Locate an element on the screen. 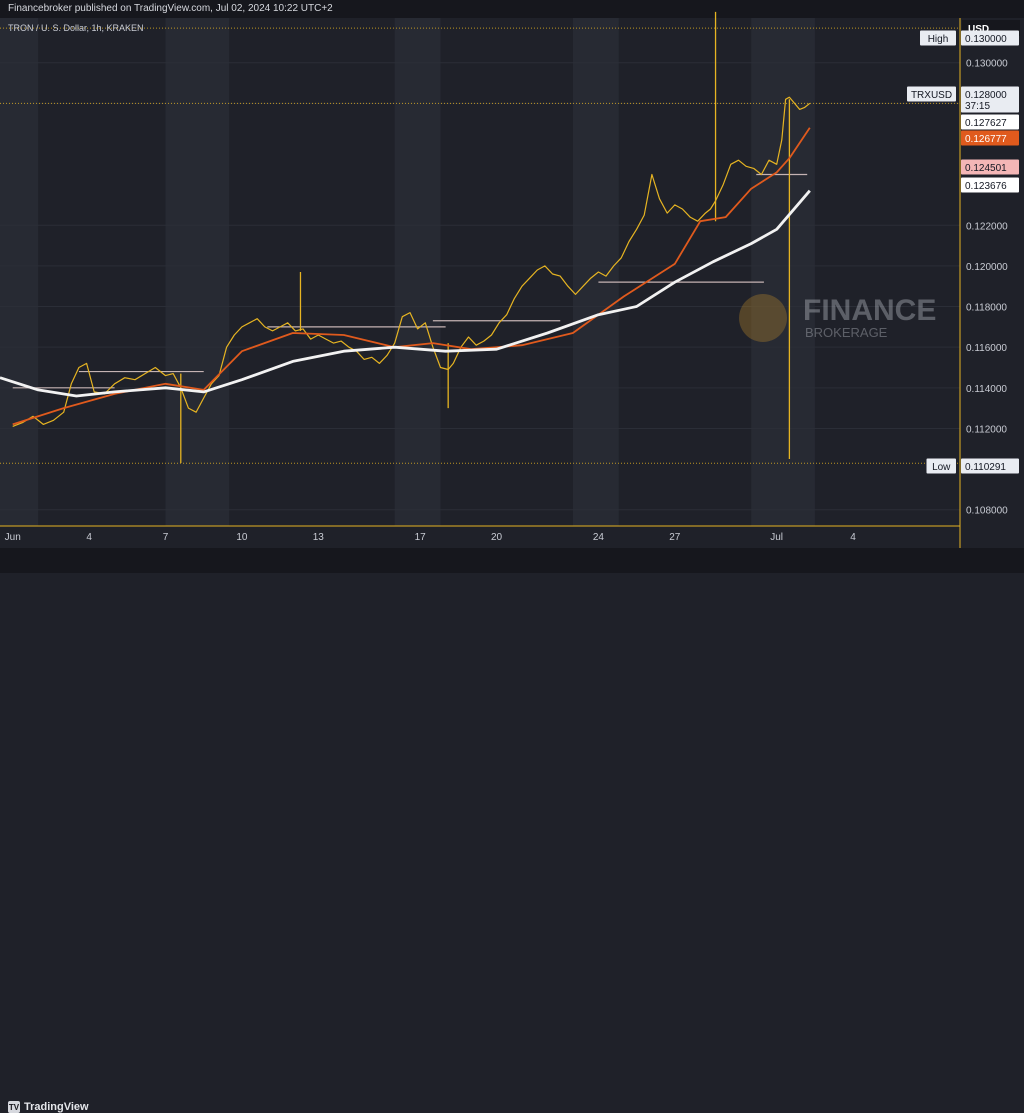 The width and height of the screenshot is (1024, 1113). tradingview-label: TradingView is located at coordinates (56, 1107).